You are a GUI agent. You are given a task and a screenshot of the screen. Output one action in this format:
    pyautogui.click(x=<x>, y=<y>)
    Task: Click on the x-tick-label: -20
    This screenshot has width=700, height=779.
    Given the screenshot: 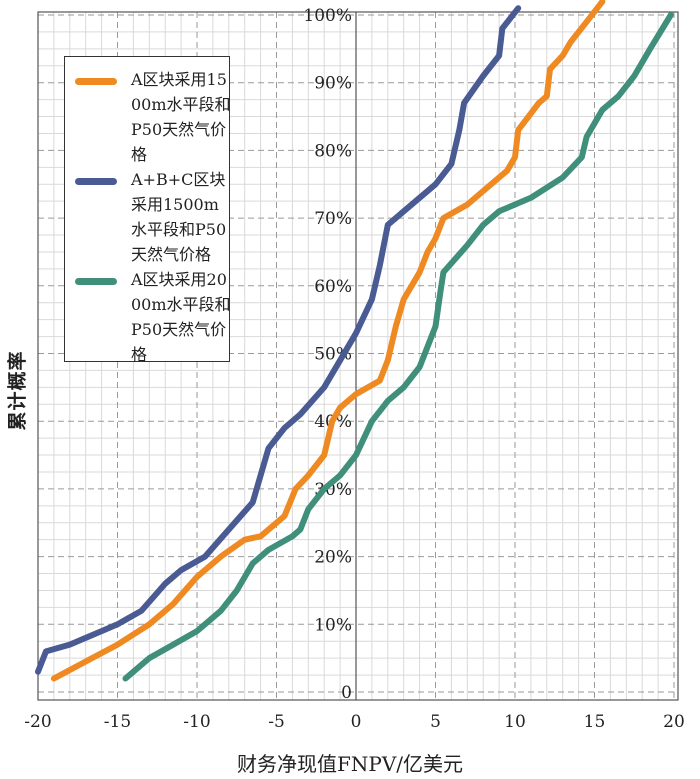 What is the action you would take?
    pyautogui.click(x=37, y=722)
    